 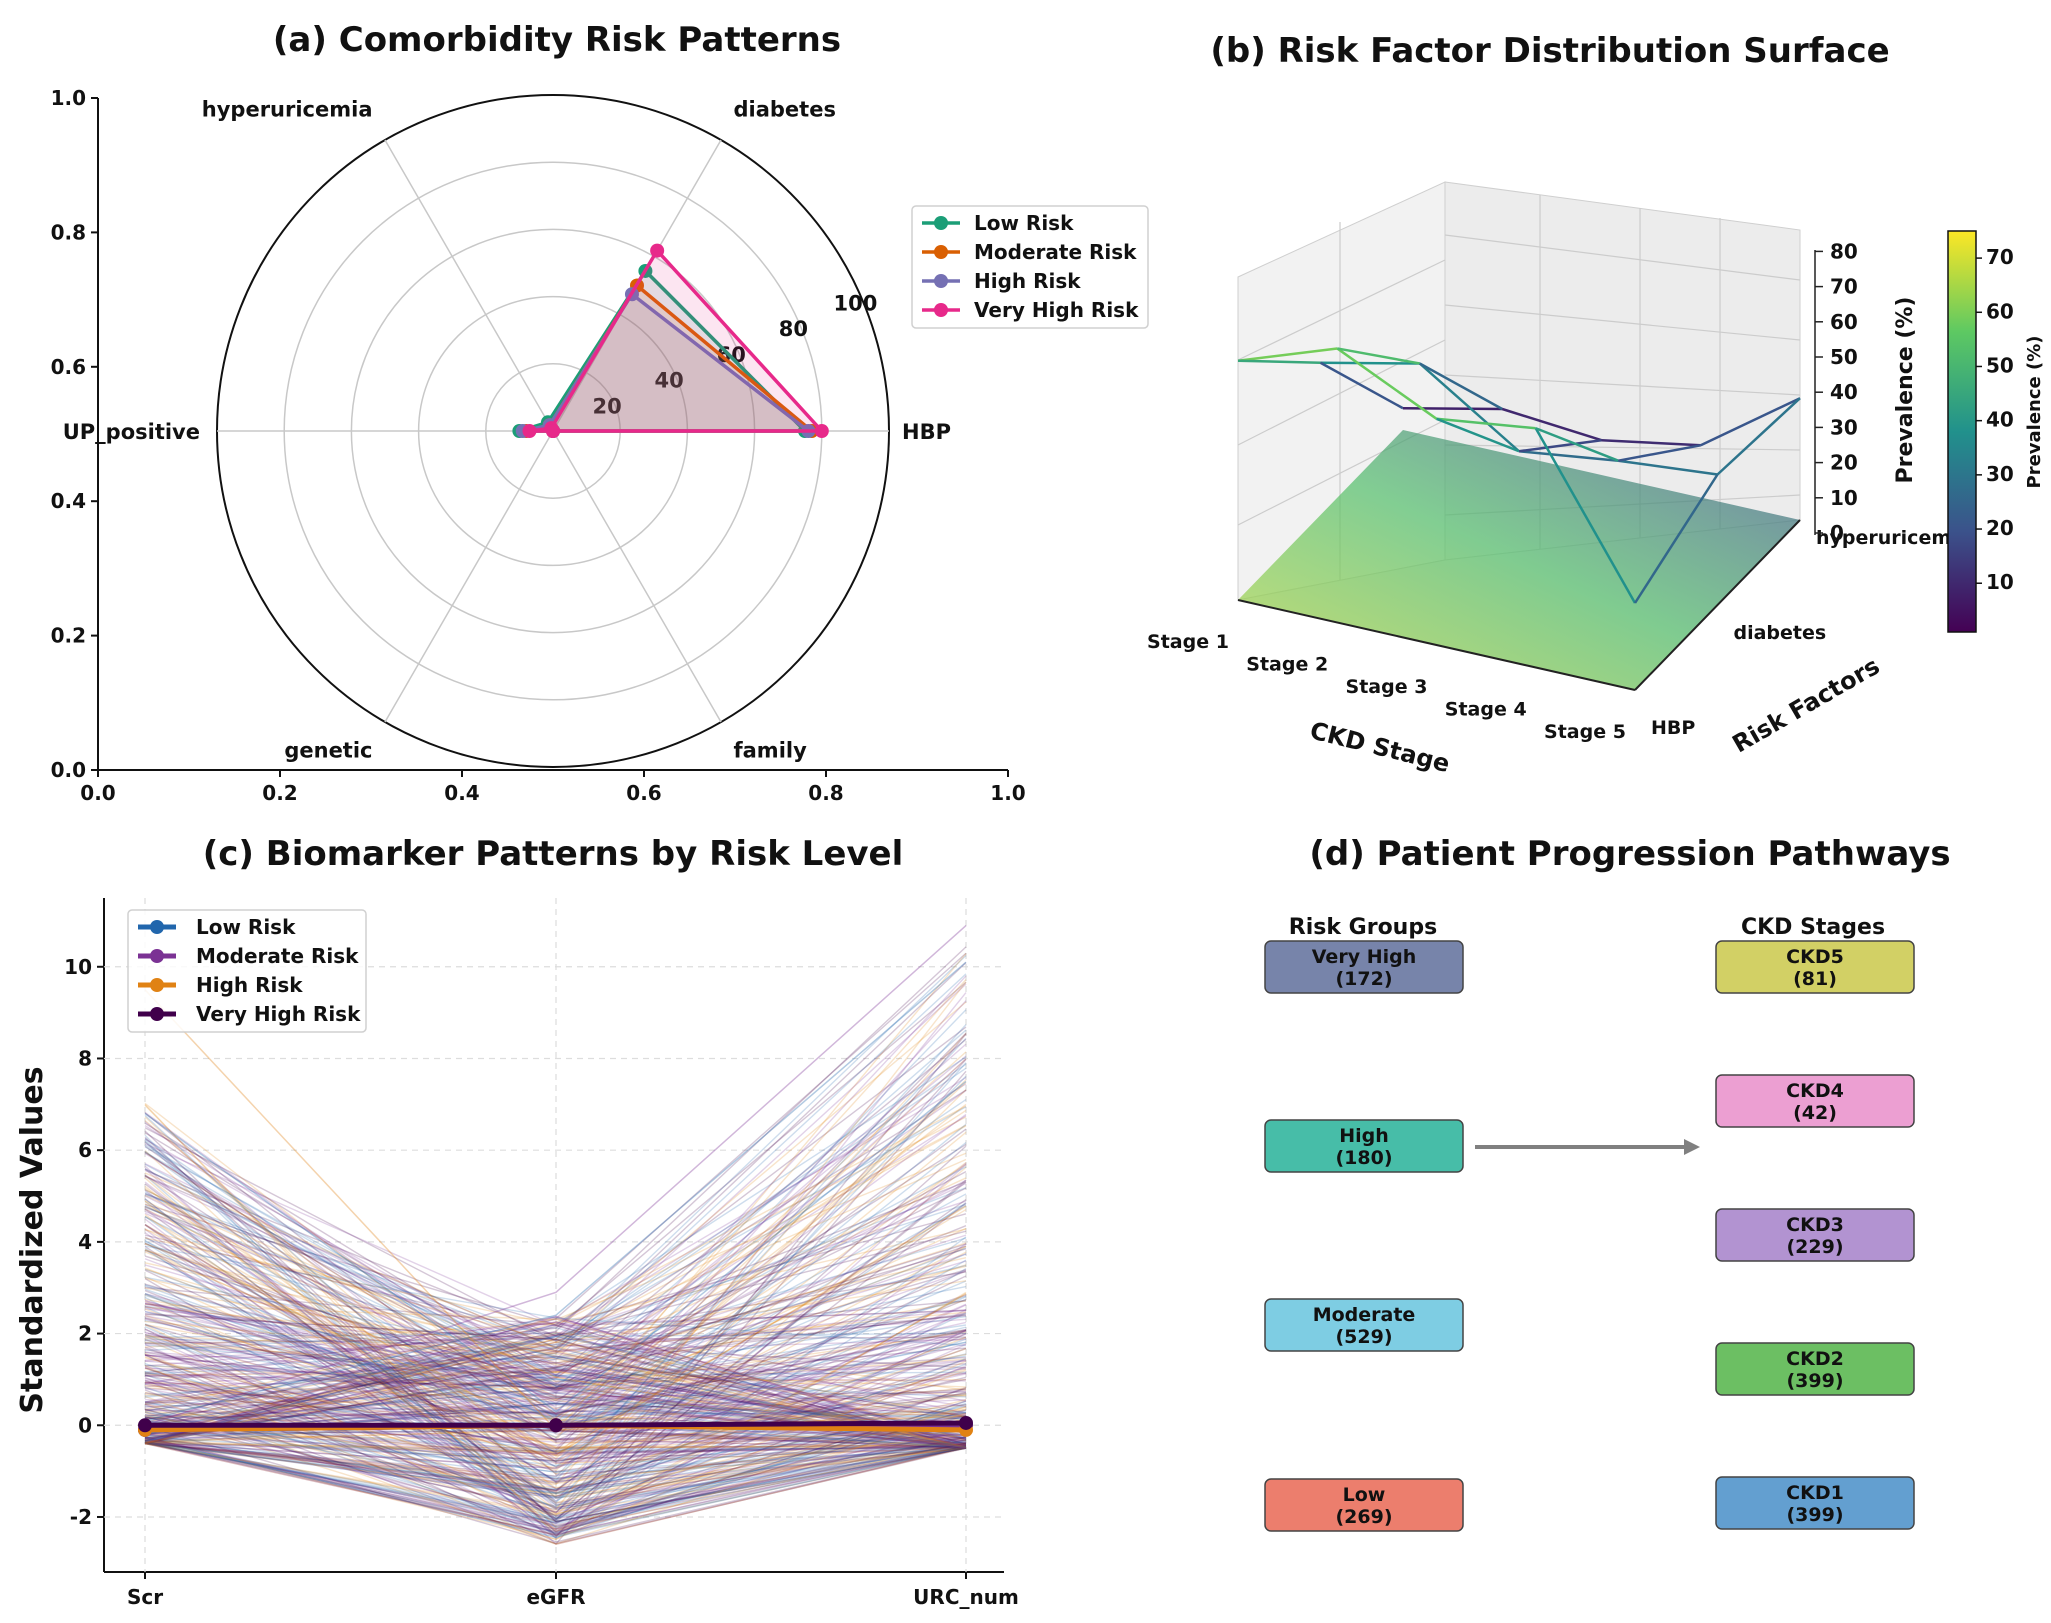 I want to click on flow-node-label: CKD3, so click(x=1815, y=1225).